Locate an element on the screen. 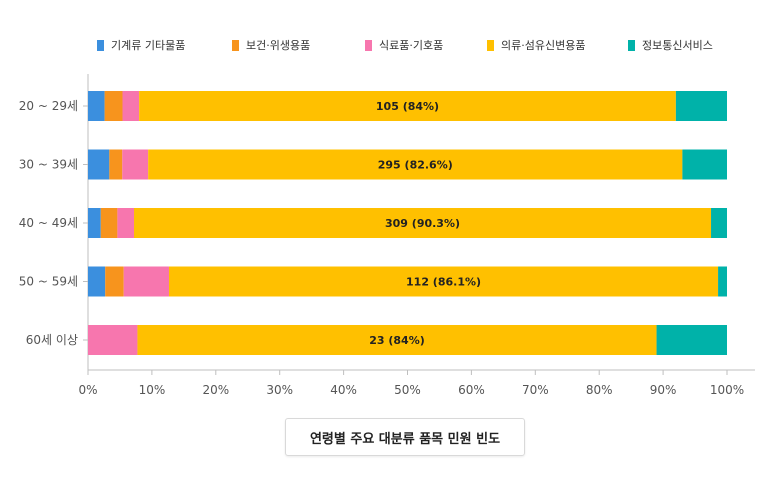  legend-label: 기계류 기타물품 is located at coordinates (148, 45).